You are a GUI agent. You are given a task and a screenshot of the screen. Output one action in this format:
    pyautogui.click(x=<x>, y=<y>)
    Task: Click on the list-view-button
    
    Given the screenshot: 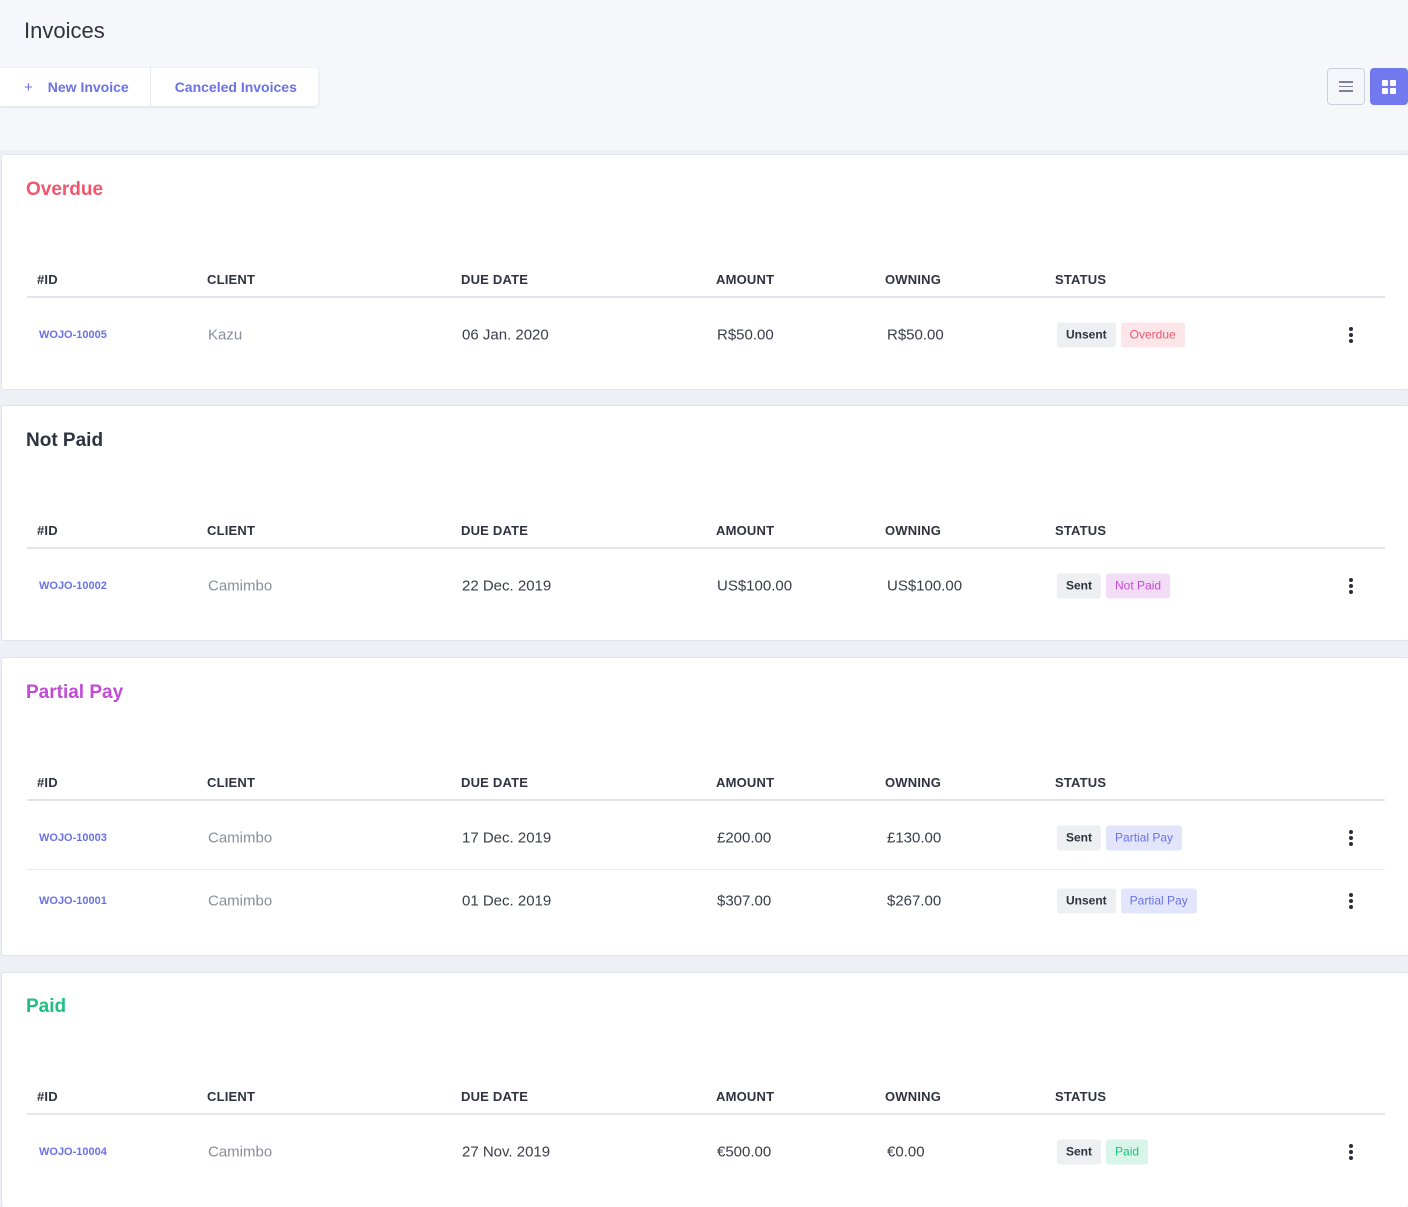 What is the action you would take?
    pyautogui.click(x=1346, y=86)
    